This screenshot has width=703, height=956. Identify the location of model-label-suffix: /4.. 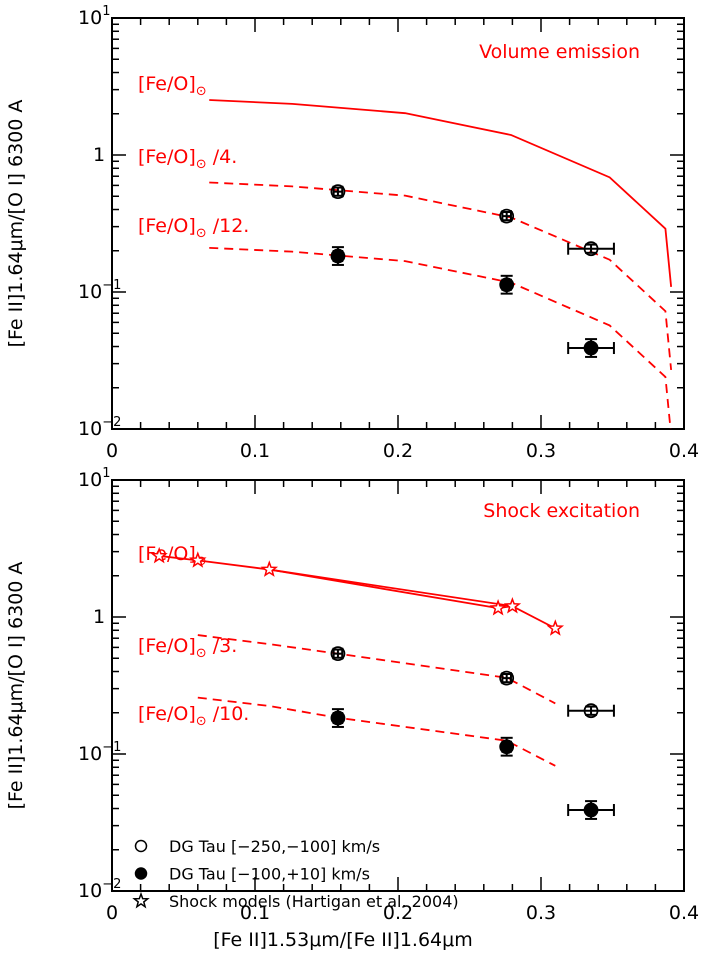
(222, 157).